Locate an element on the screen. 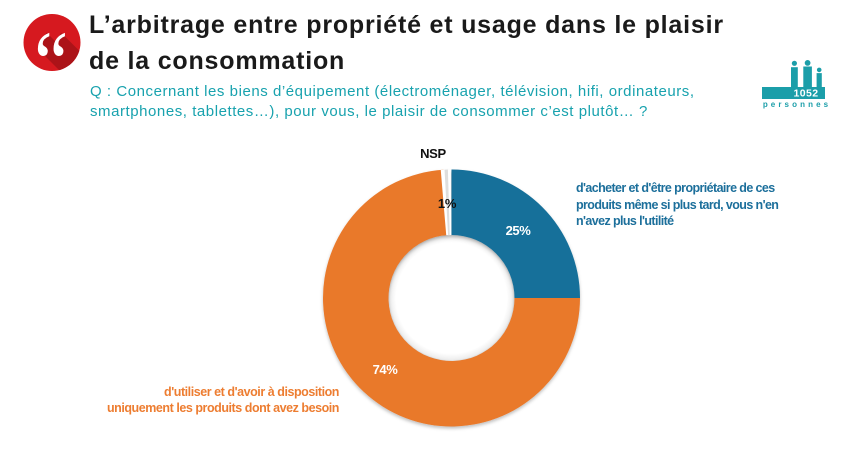 This screenshot has width=850, height=451. svg-text: 1052 is located at coordinates (806, 94).